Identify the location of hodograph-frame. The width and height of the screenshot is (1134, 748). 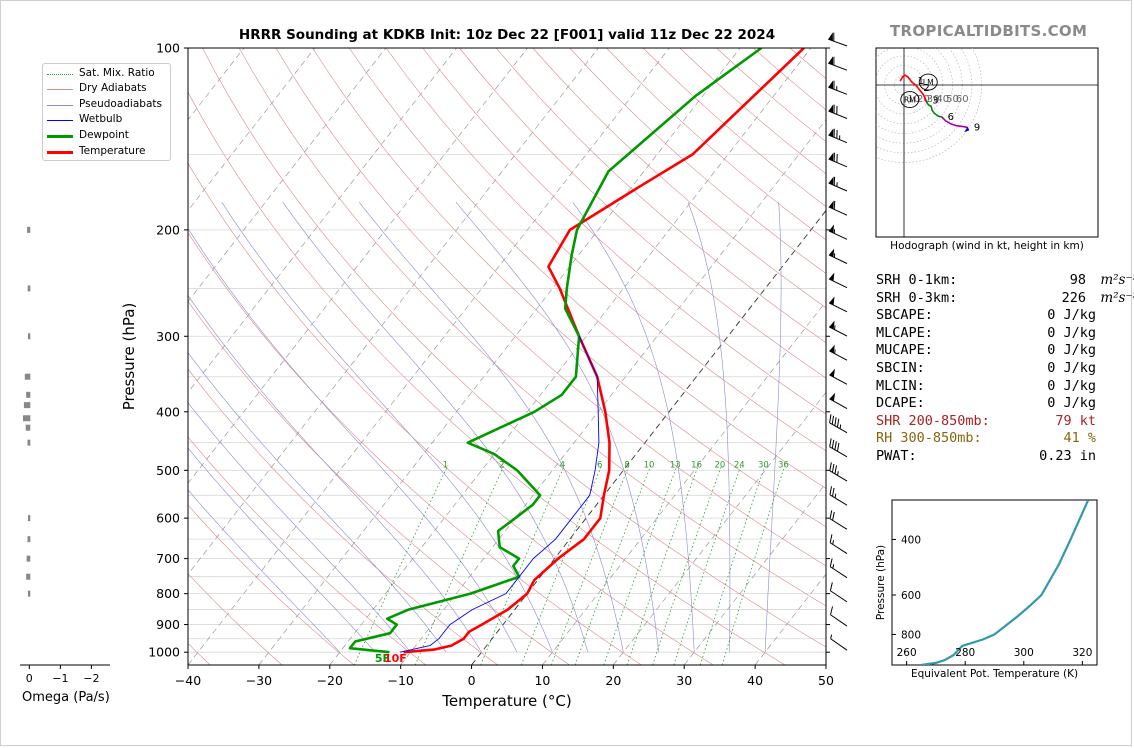
(987, 142).